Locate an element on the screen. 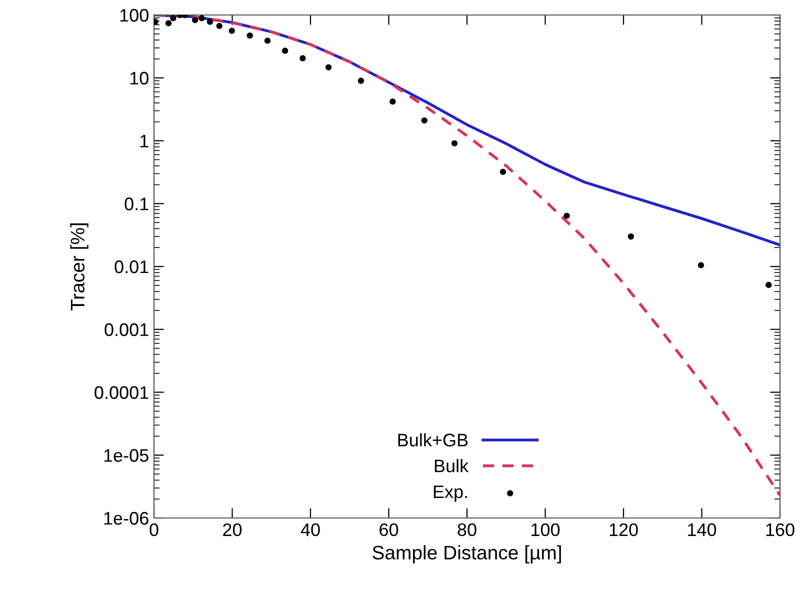 Image resolution: width=808 pixels, height=592 pixels. y-tick-label: 1 is located at coordinates (144, 141).